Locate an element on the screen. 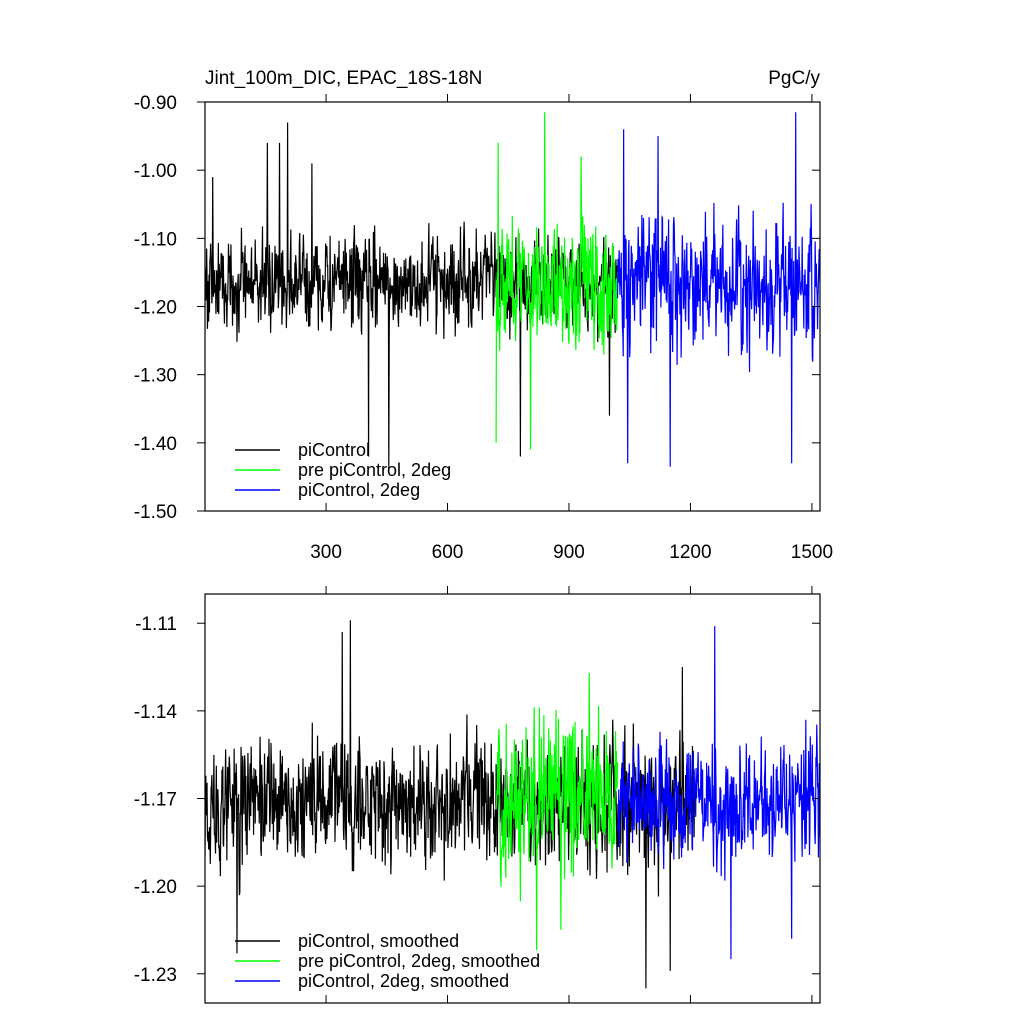 The image size is (1024, 1024). legend-label: pre piControl, 2deg is located at coordinates (374, 470).